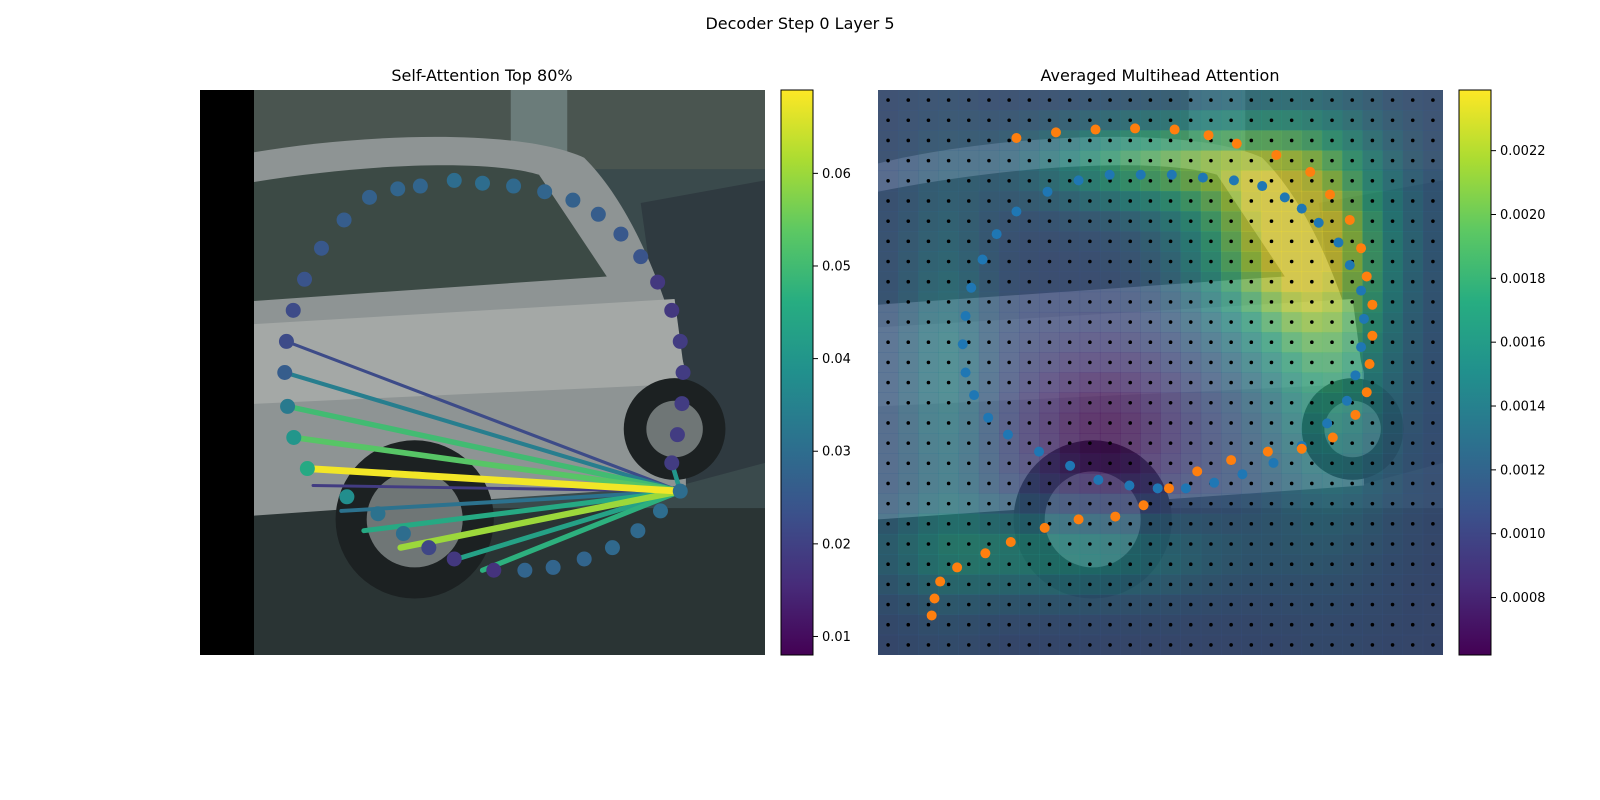  What do you see at coordinates (481, 75) in the screenshot?
I see `panel-1-title: Self-Attention Top 80%` at bounding box center [481, 75].